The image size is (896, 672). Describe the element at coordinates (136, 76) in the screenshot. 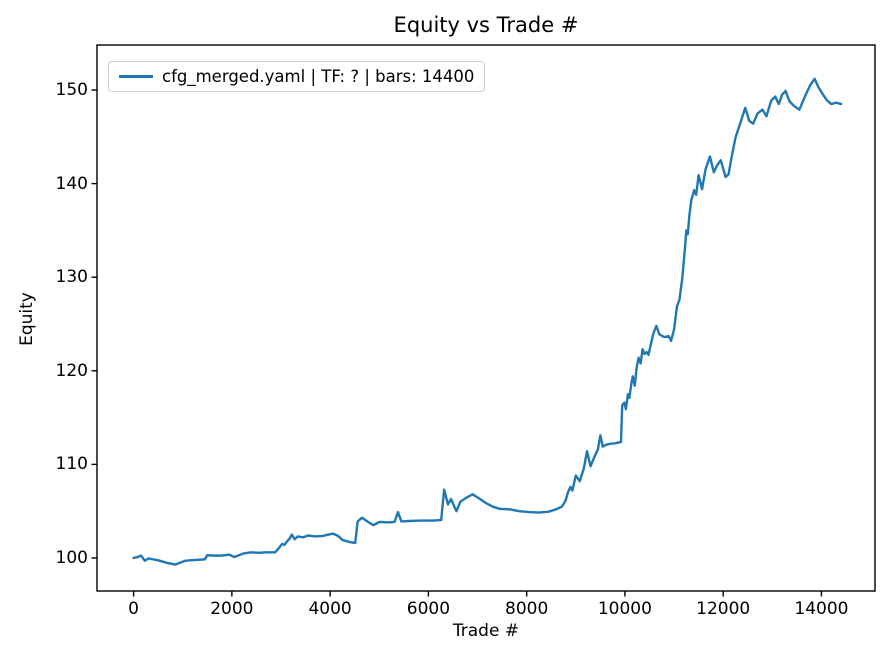

I see `legend-line-sample-icon` at that location.